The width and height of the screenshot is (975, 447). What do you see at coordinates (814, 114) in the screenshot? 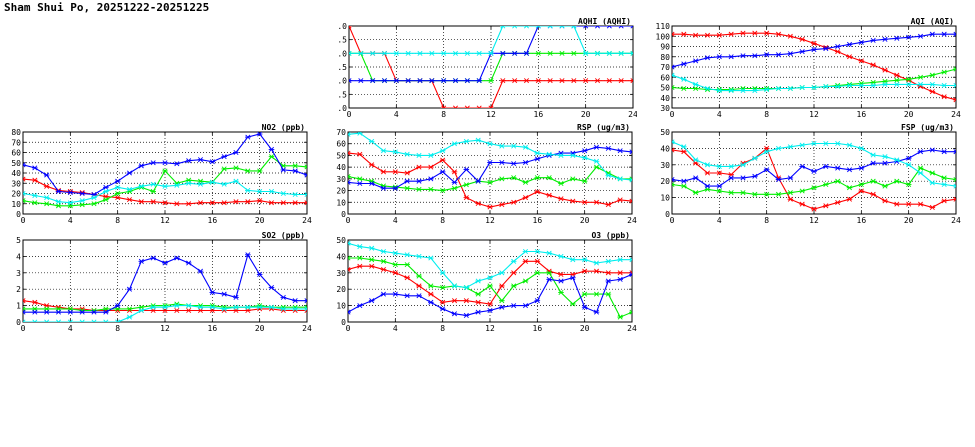
I see `x-tick-label: 12` at bounding box center [814, 114].